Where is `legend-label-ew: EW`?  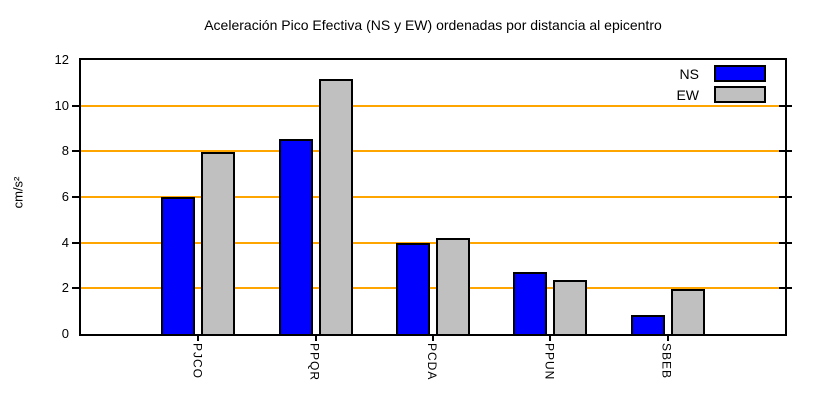 legend-label-ew: EW is located at coordinates (687, 94).